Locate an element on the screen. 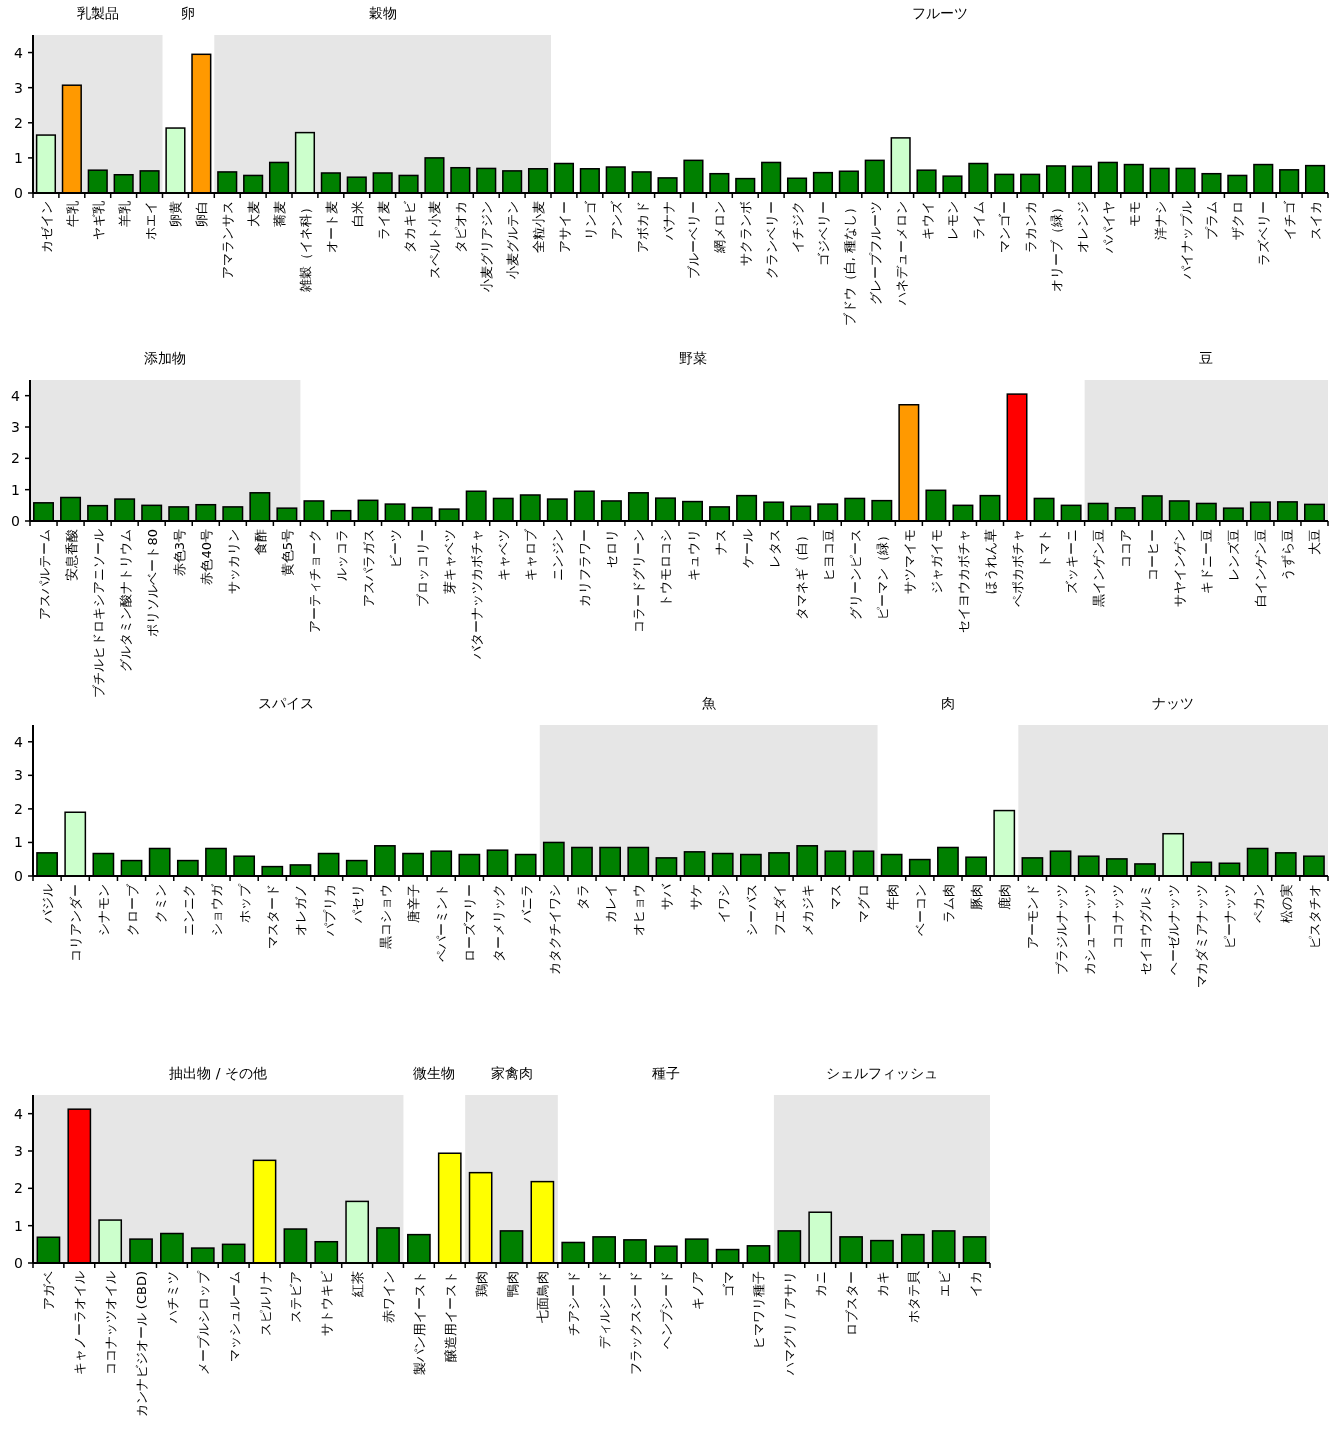 This screenshot has height=1433, width=1338. text: フルーツ is located at coordinates (939, 13).